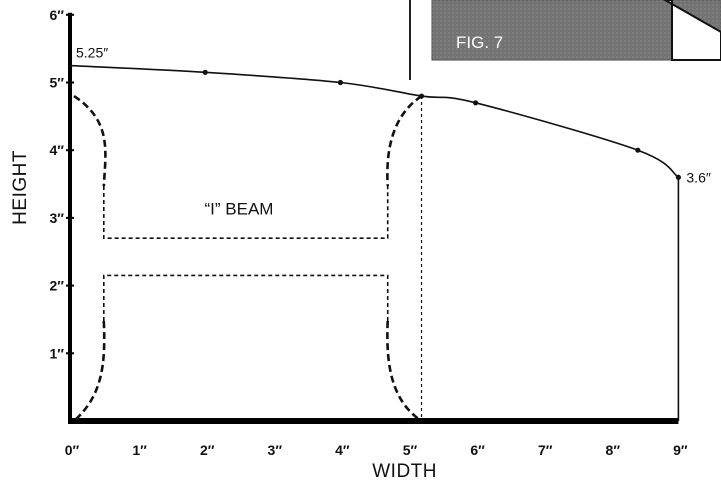 This screenshot has width=721, height=481. Describe the element at coordinates (404, 471) in the screenshot. I see `x-axis-title: WIDTH` at that location.